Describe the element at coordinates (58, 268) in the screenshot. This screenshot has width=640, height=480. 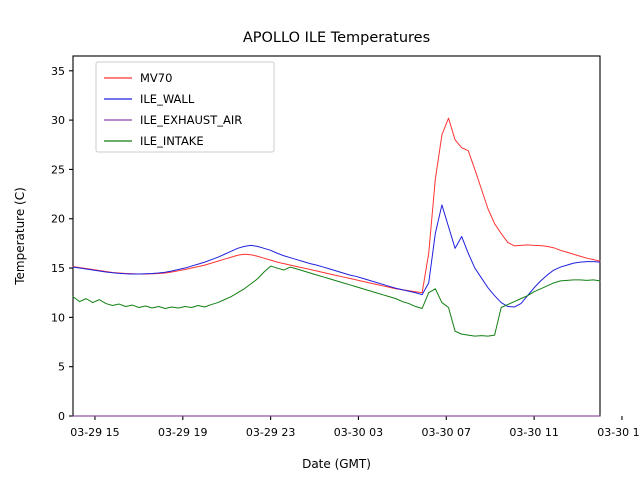
I see `y-tick-label: 15` at that location.